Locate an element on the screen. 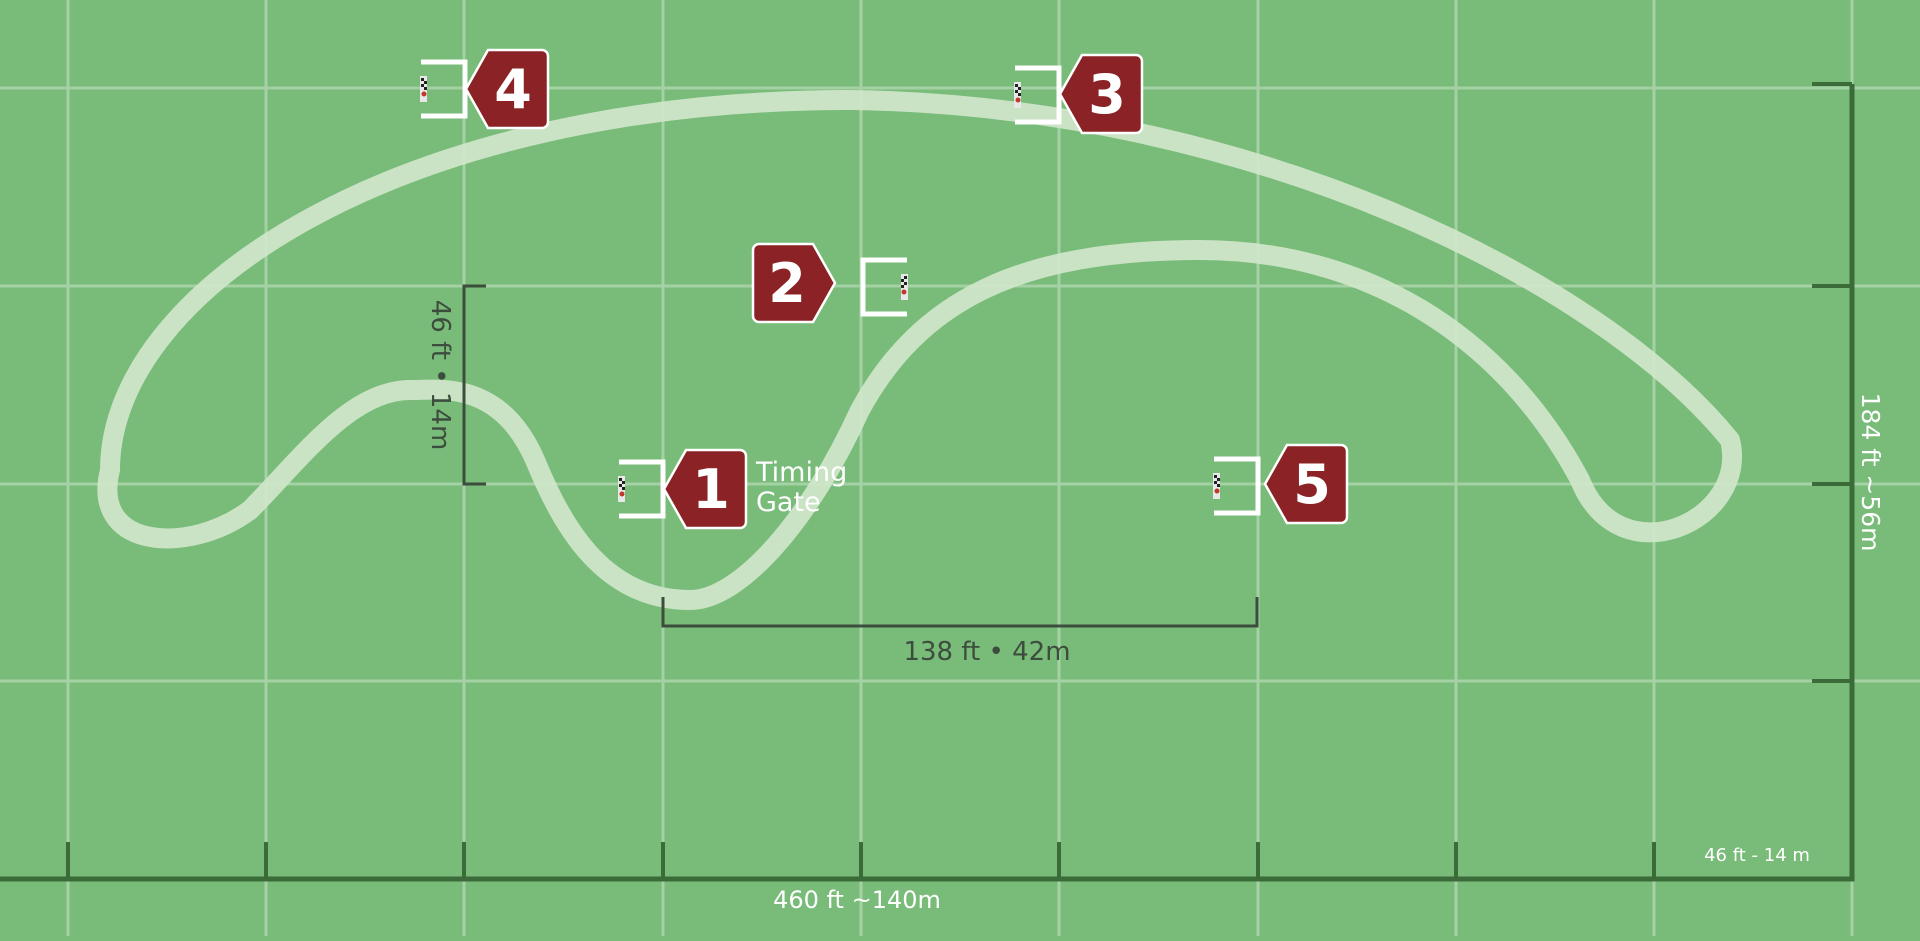  gate-number: 1 is located at coordinates (711, 489).